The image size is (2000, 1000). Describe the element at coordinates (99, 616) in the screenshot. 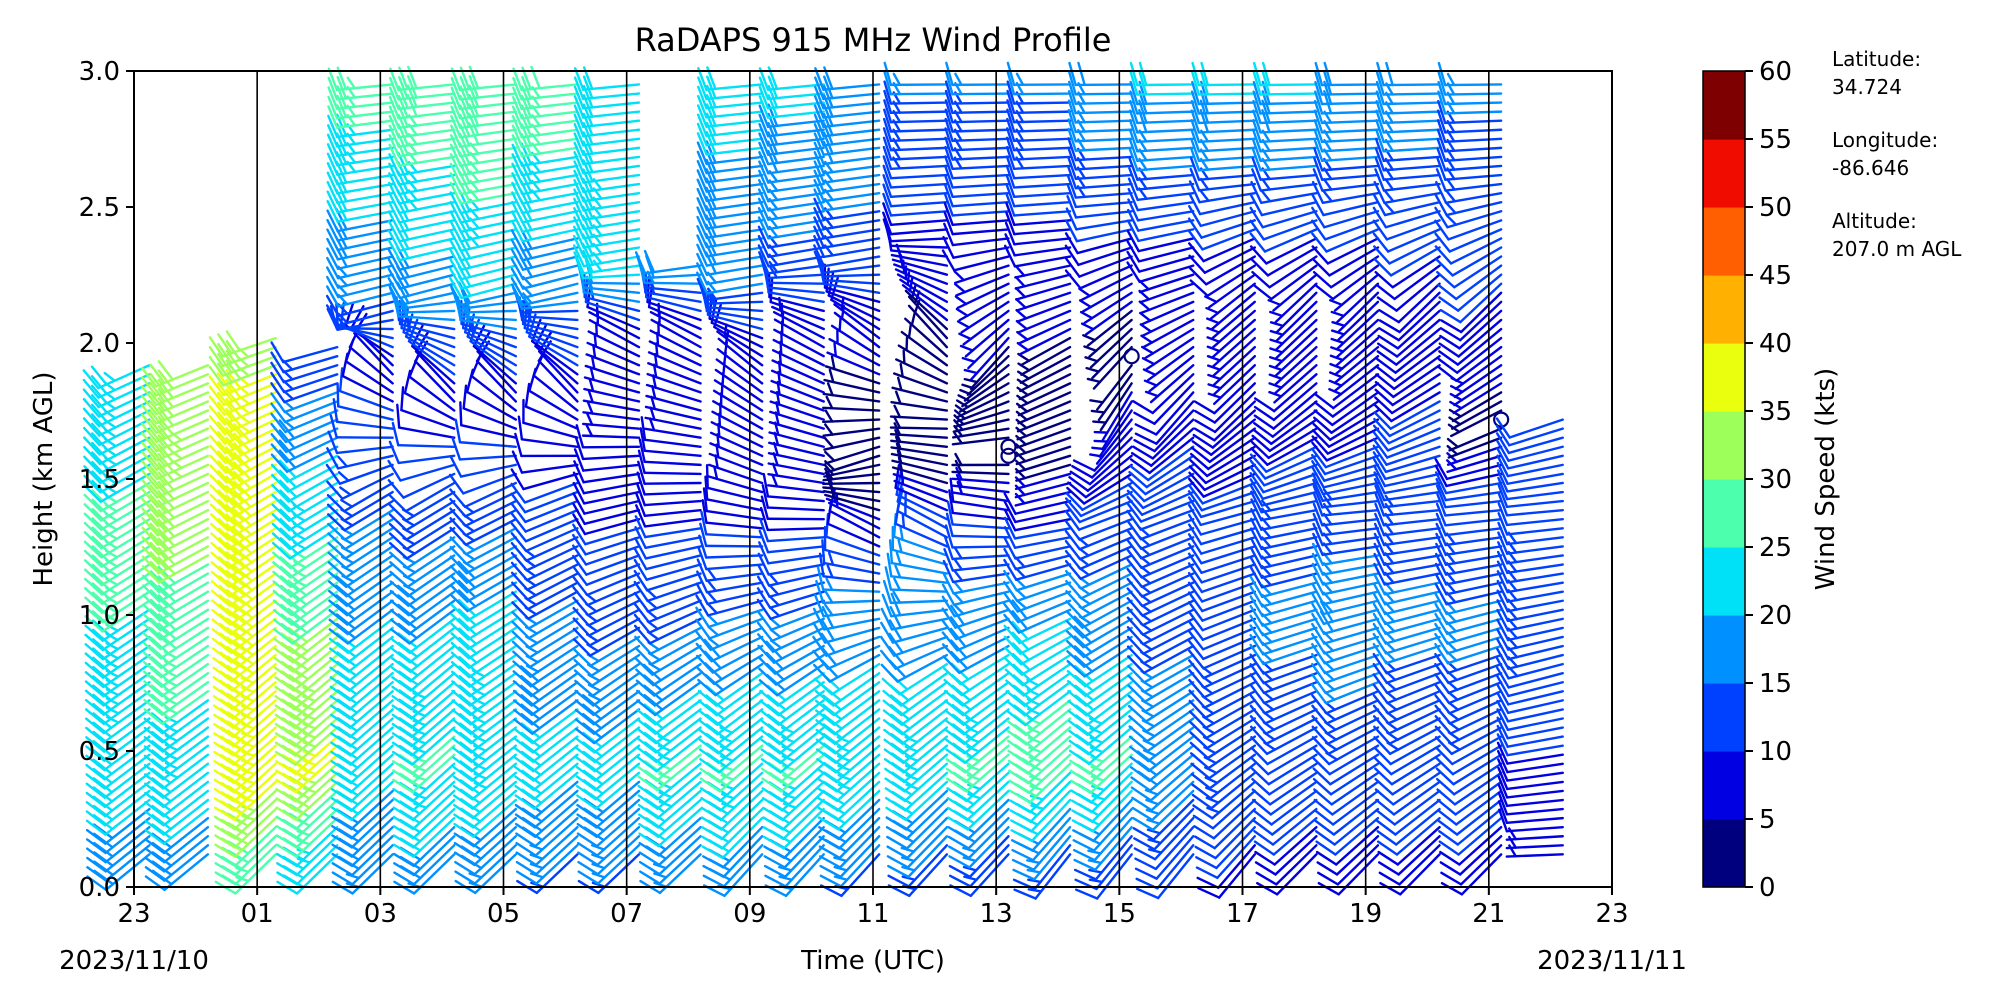

I see `y-tick-label: 1.0` at that location.